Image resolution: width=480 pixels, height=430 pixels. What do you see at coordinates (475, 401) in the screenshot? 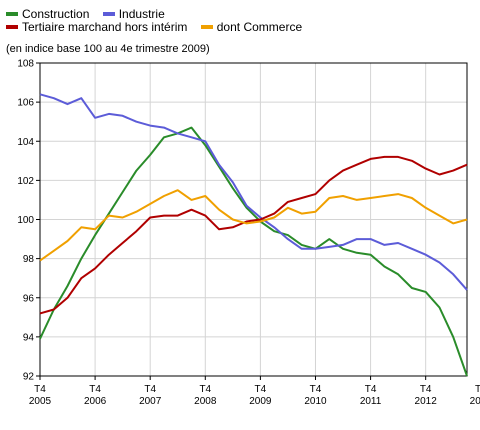
I see `x-tick-year-8: 2013` at bounding box center [475, 401].